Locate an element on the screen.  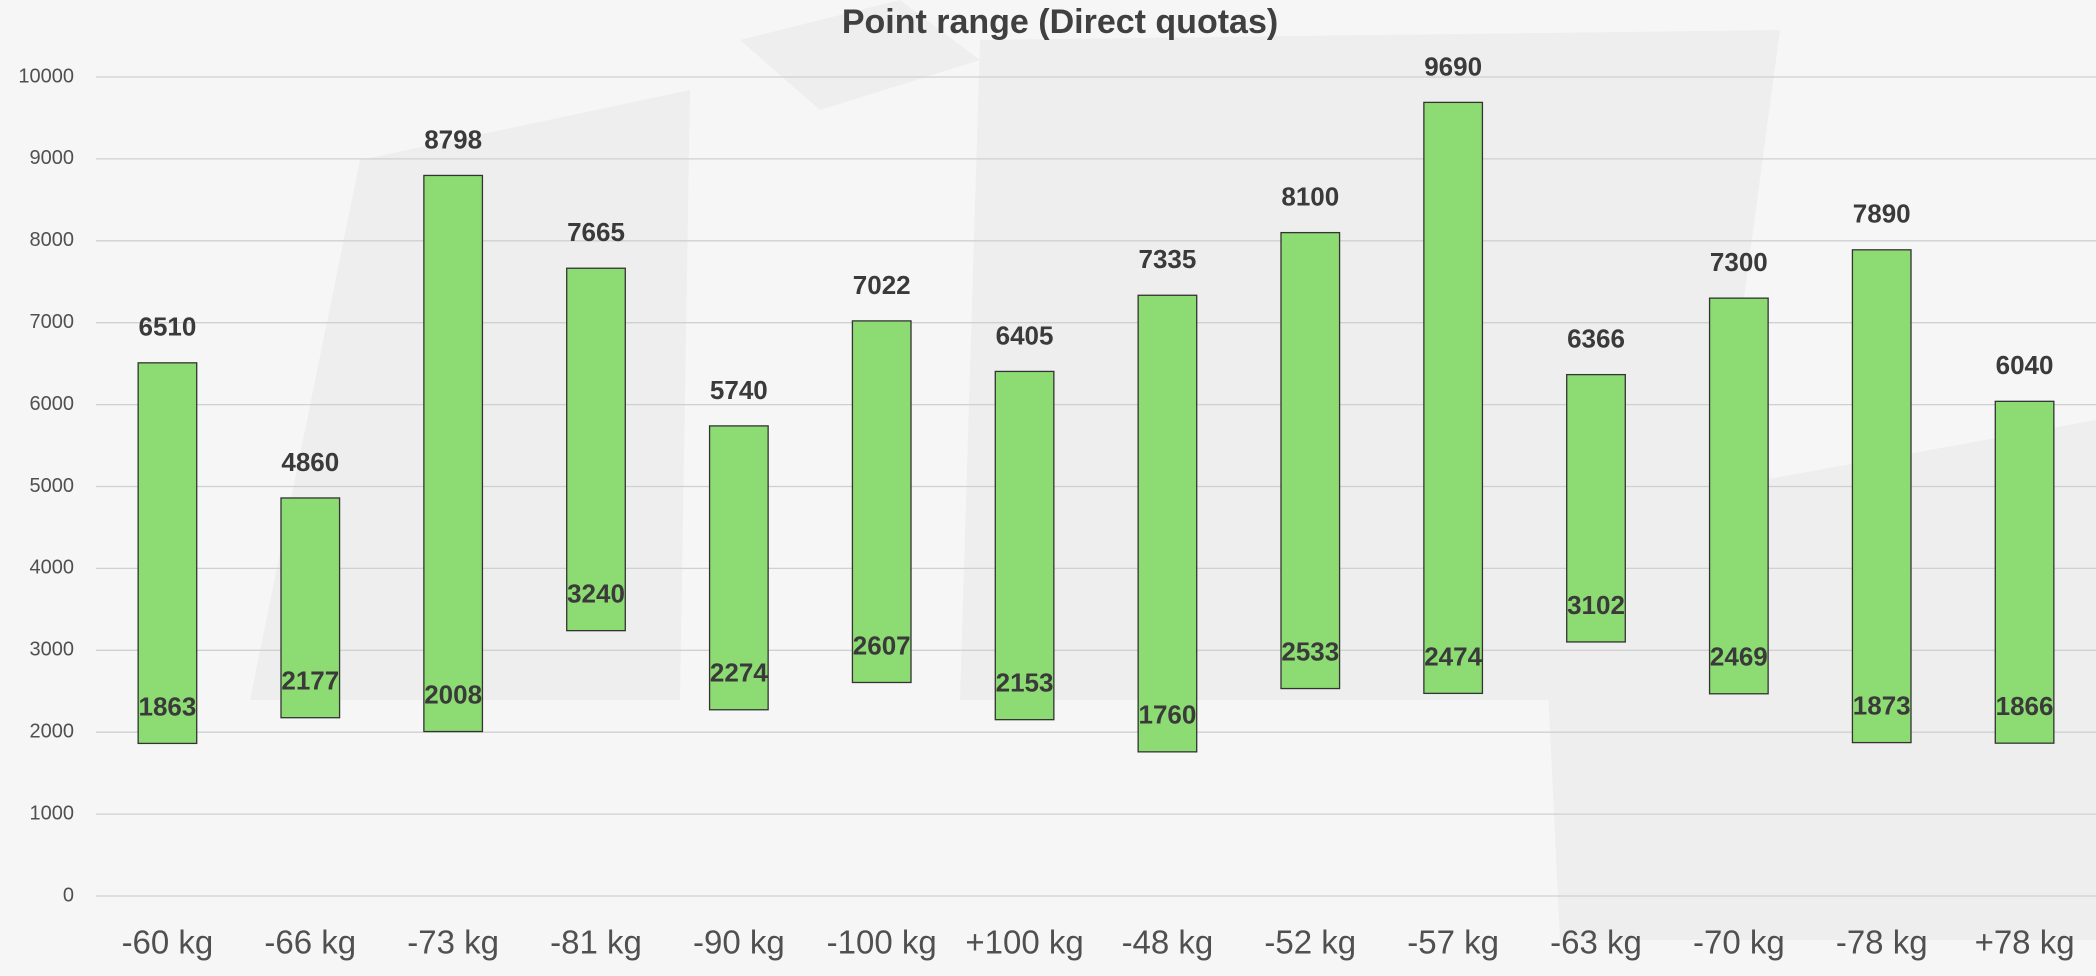
x-tick-label: +78 kg is located at coordinates (2025, 942).